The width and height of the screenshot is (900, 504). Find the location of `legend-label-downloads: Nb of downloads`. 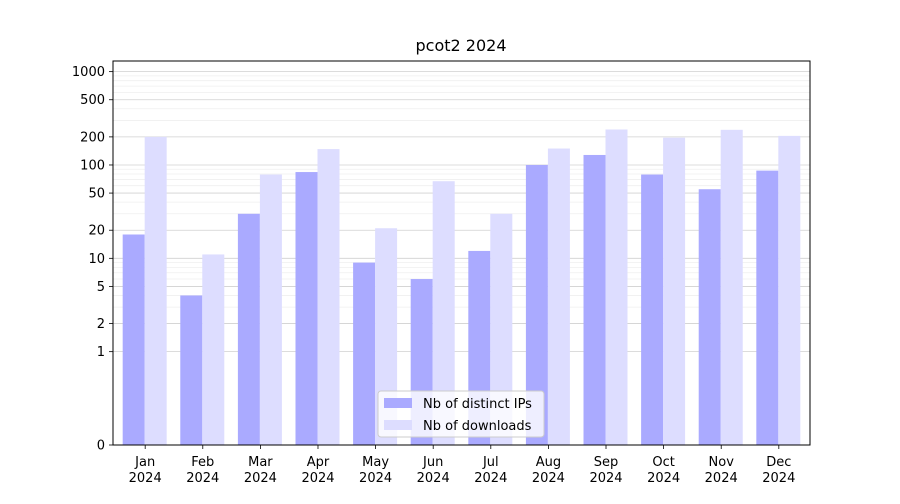

legend-label-downloads: Nb of downloads is located at coordinates (477, 426).